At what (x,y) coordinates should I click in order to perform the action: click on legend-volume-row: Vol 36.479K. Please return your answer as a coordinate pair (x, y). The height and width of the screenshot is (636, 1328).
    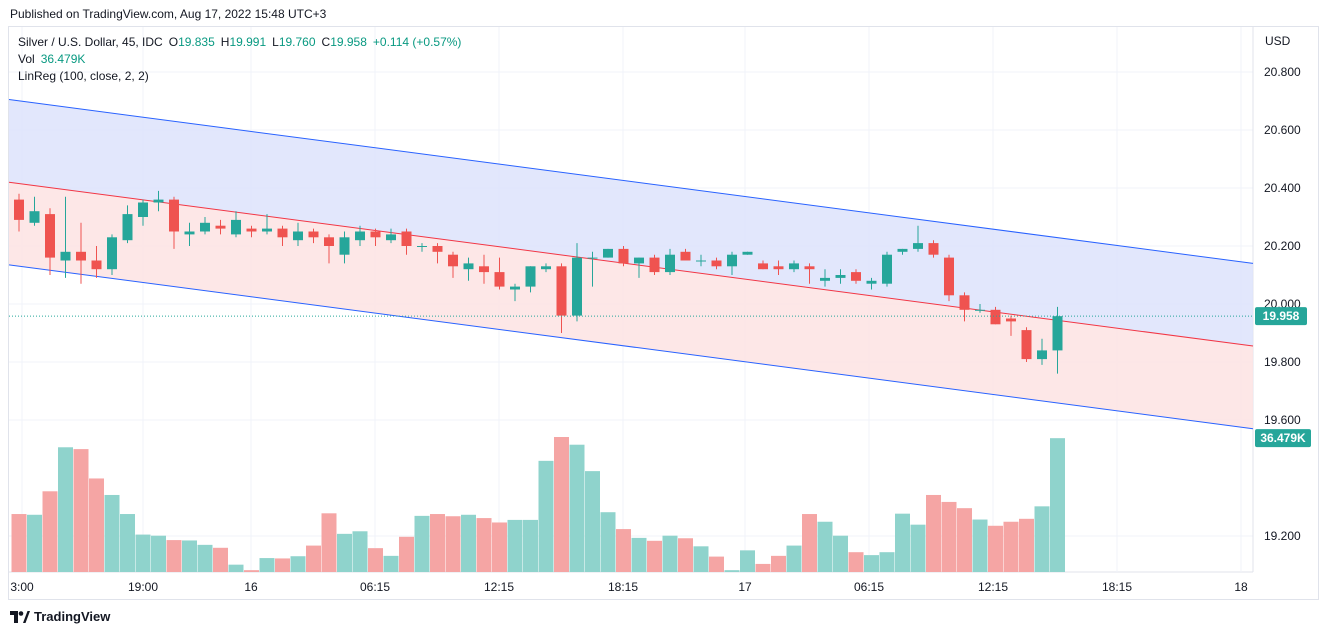
    Looking at the image, I should click on (239, 59).